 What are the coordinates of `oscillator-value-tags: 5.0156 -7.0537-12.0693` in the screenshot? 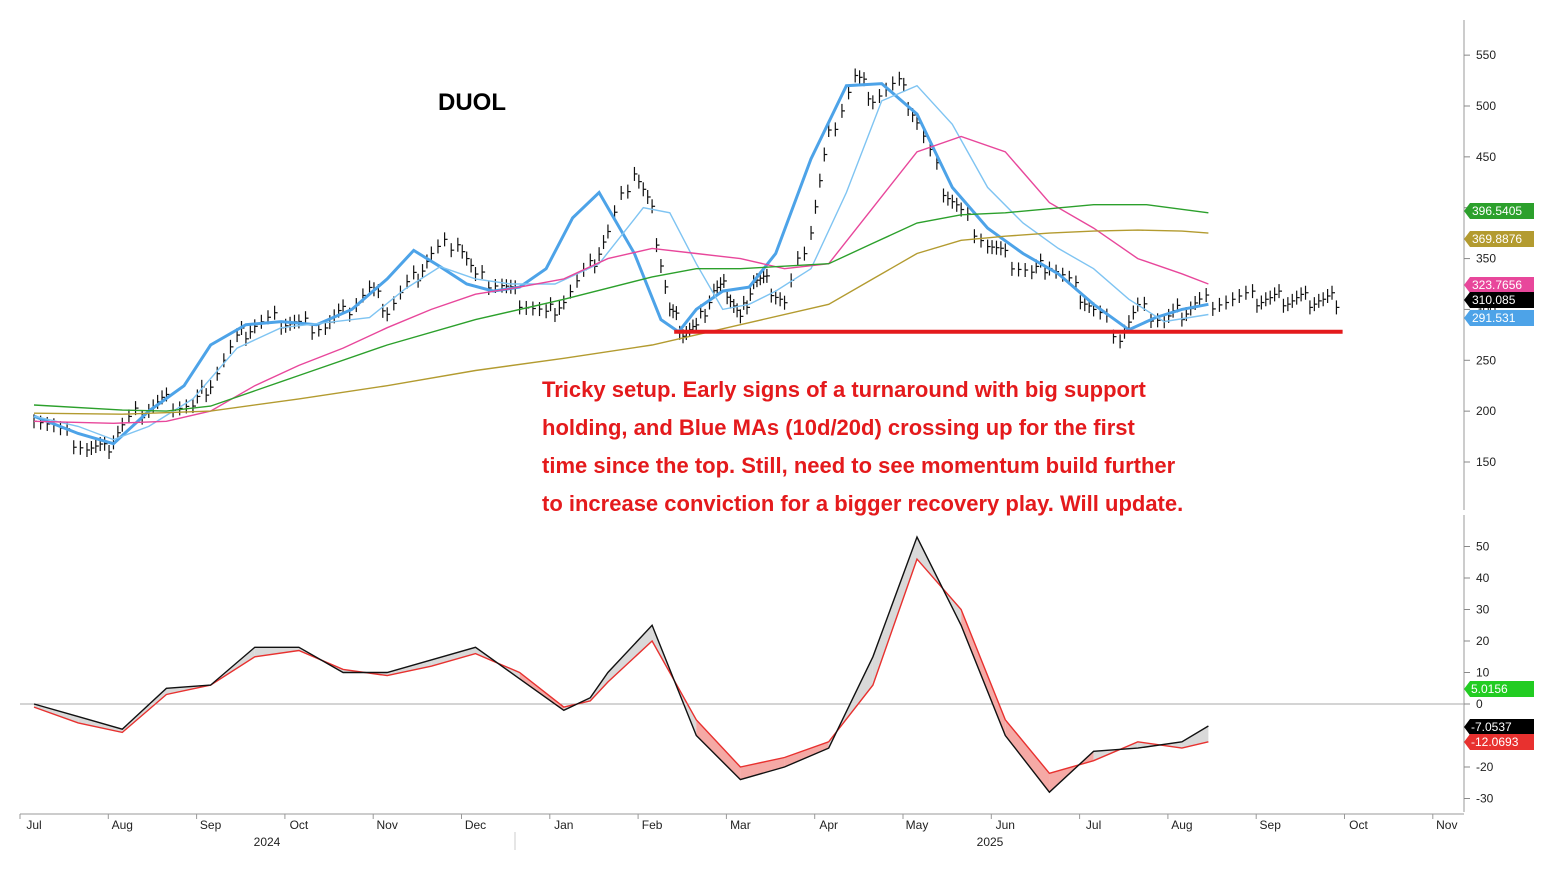 It's located at (1499, 715).